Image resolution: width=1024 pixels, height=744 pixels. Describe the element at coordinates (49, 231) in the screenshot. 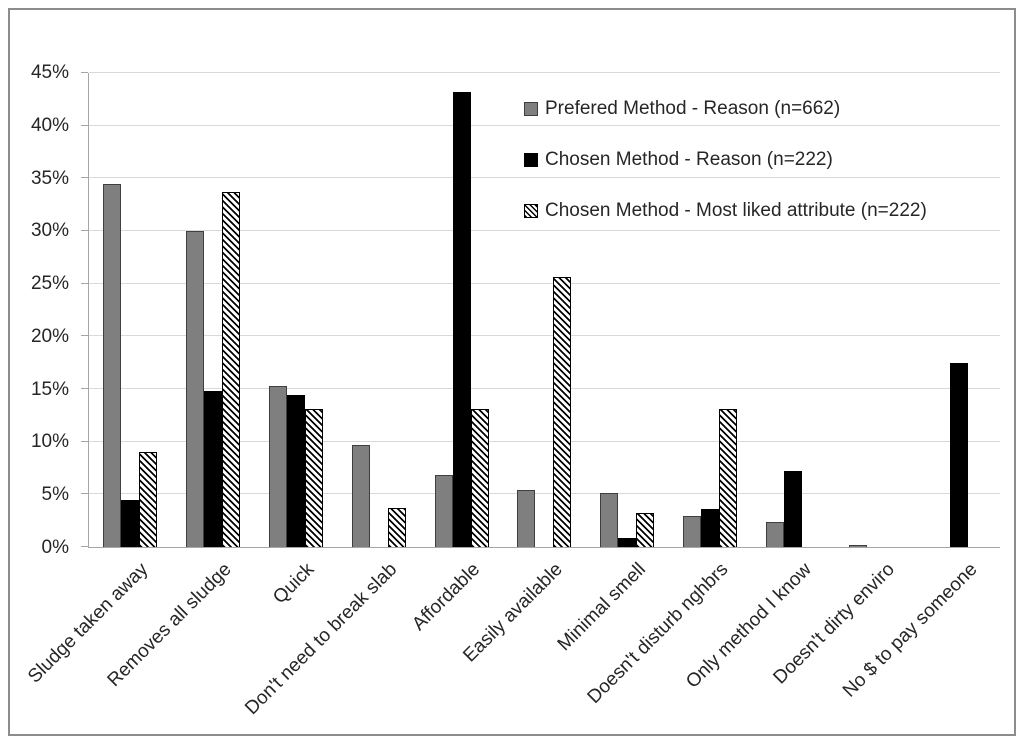

I see `y-tick-label: 30%` at that location.